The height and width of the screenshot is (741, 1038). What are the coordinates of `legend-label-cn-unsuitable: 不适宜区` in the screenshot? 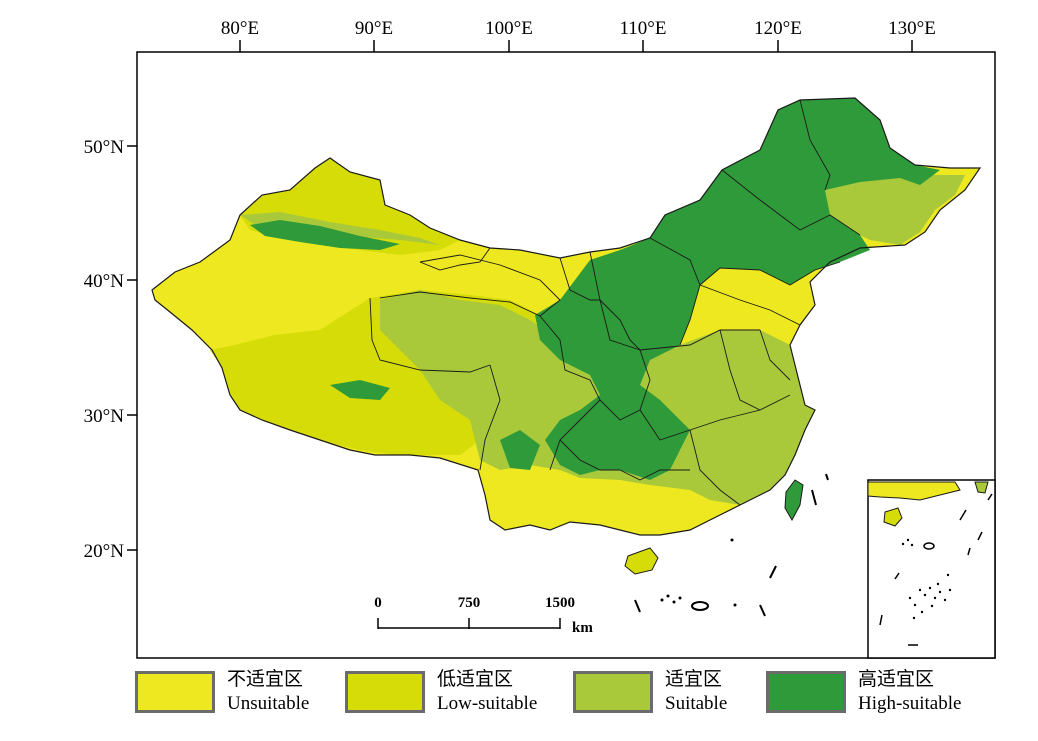 It's located at (265, 679).